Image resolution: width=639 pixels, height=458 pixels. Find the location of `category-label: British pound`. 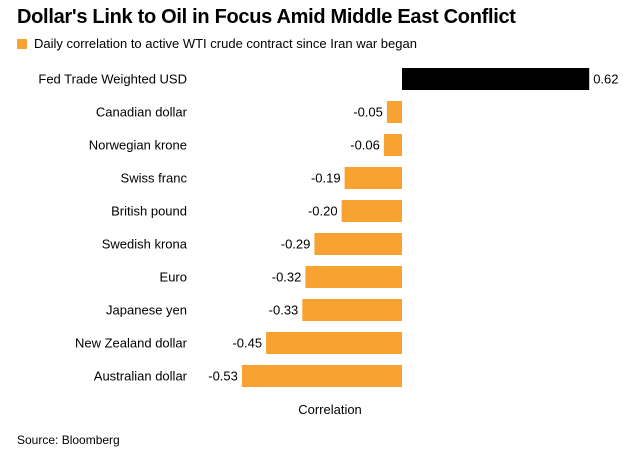

category-label: British pound is located at coordinates (149, 211).